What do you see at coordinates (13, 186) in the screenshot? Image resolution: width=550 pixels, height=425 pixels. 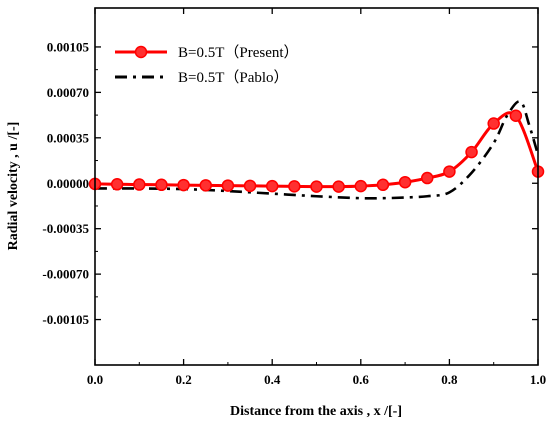 I see `y-axis-title: Radial velocity , u /[-]` at bounding box center [13, 186].